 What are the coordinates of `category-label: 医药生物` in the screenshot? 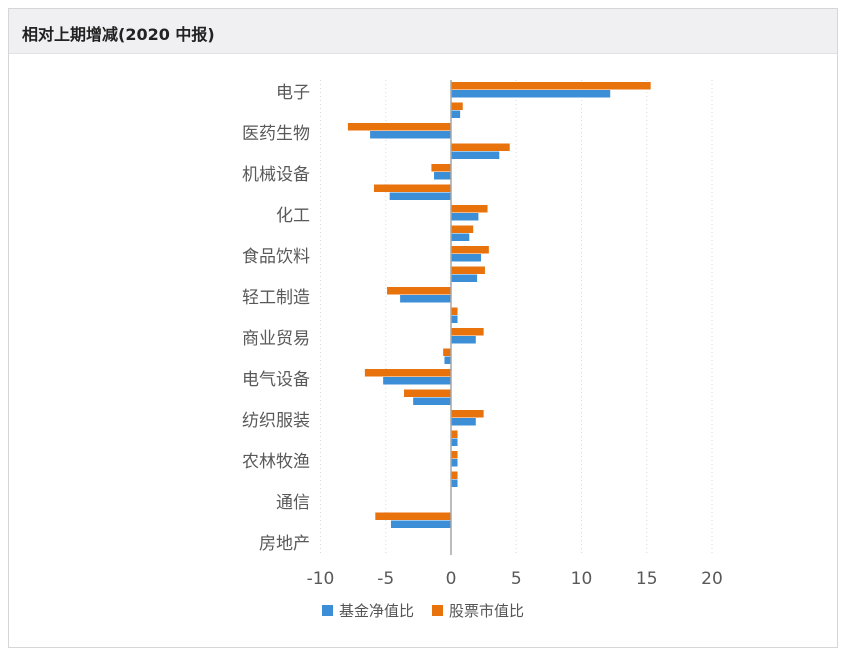 It's located at (276, 134).